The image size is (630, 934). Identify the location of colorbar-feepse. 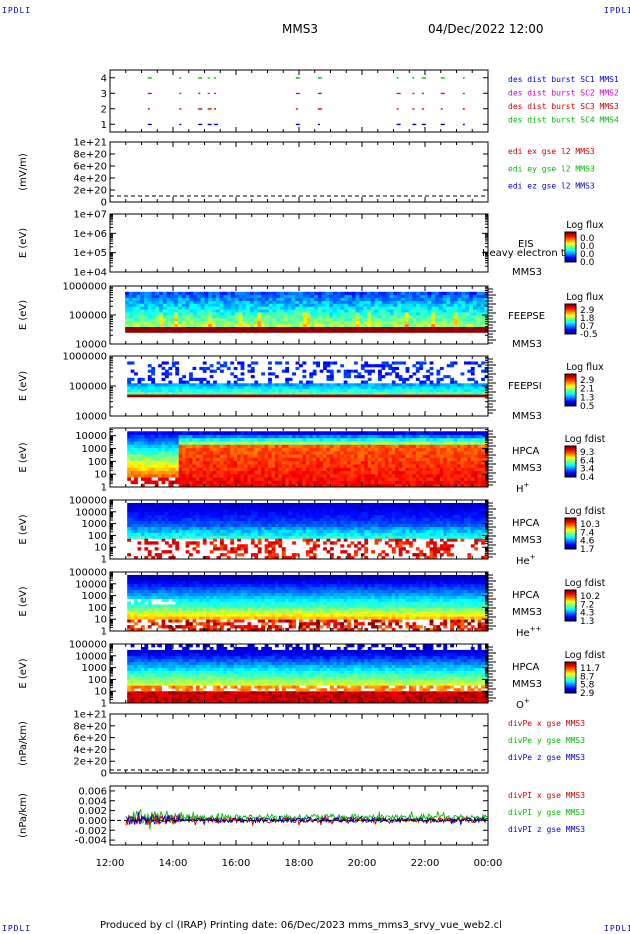
(570, 319).